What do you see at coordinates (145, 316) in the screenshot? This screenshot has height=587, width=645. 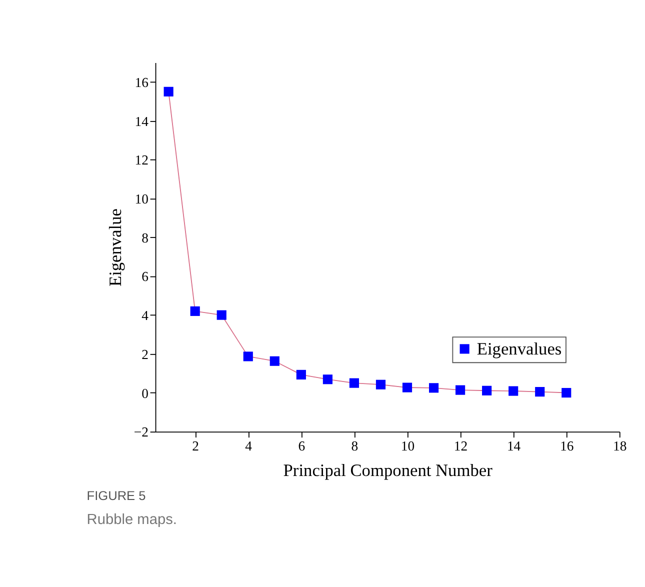 I see `y-tick-label: 4` at bounding box center [145, 316].